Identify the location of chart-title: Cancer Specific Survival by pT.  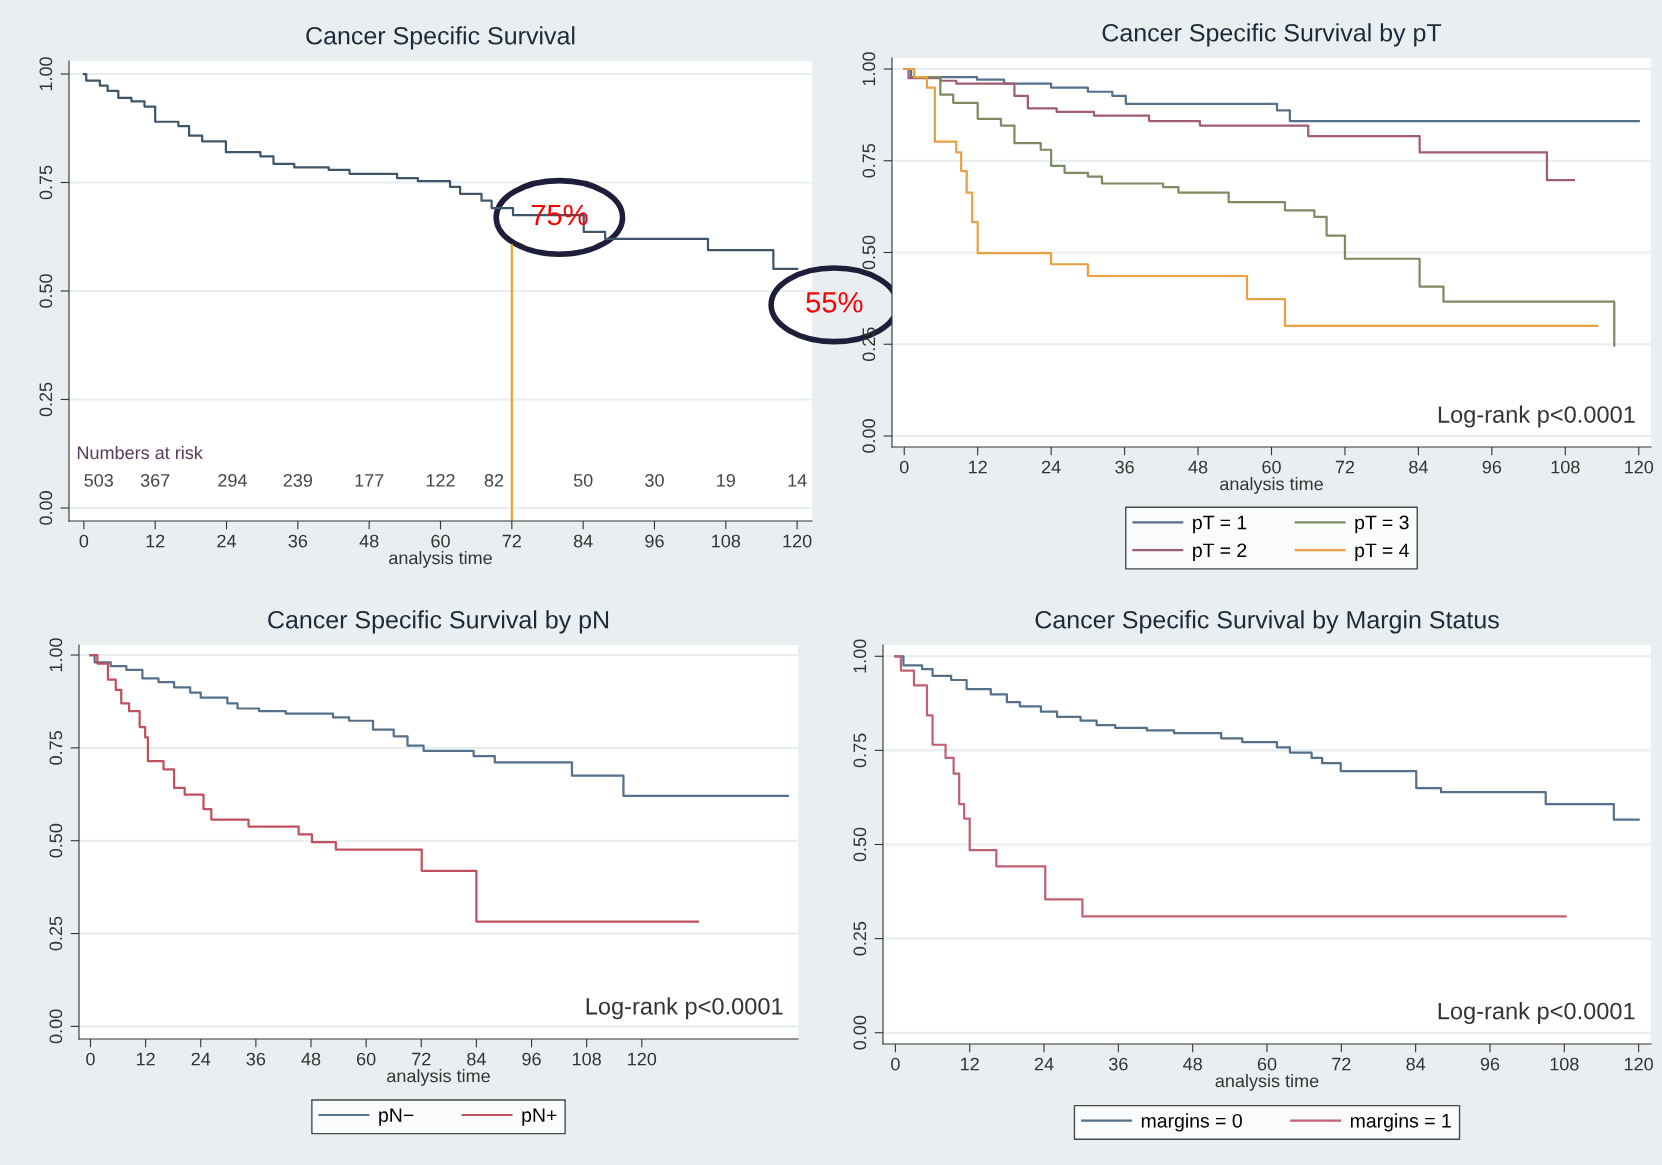
(1272, 35).